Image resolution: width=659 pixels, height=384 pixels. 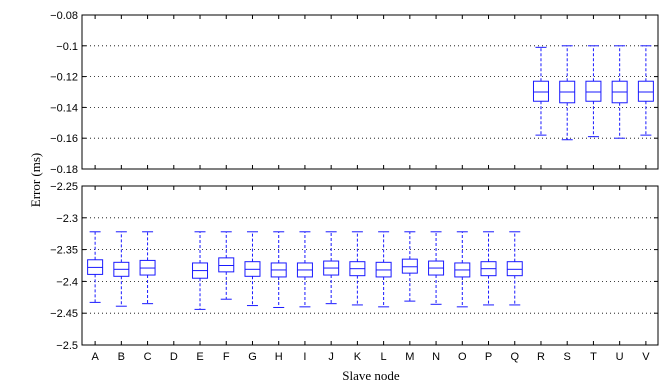 What do you see at coordinates (541, 357) in the screenshot?
I see `x-tick-label: R` at bounding box center [541, 357].